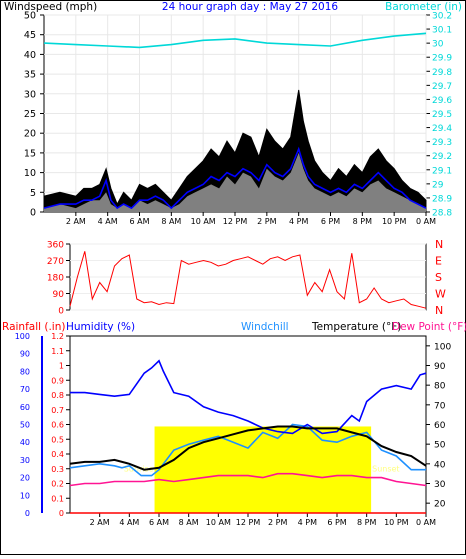 The image size is (466, 559). Describe the element at coordinates (440, 446) in the screenshot. I see `y2-tick-label-temperature: 50` at that location.